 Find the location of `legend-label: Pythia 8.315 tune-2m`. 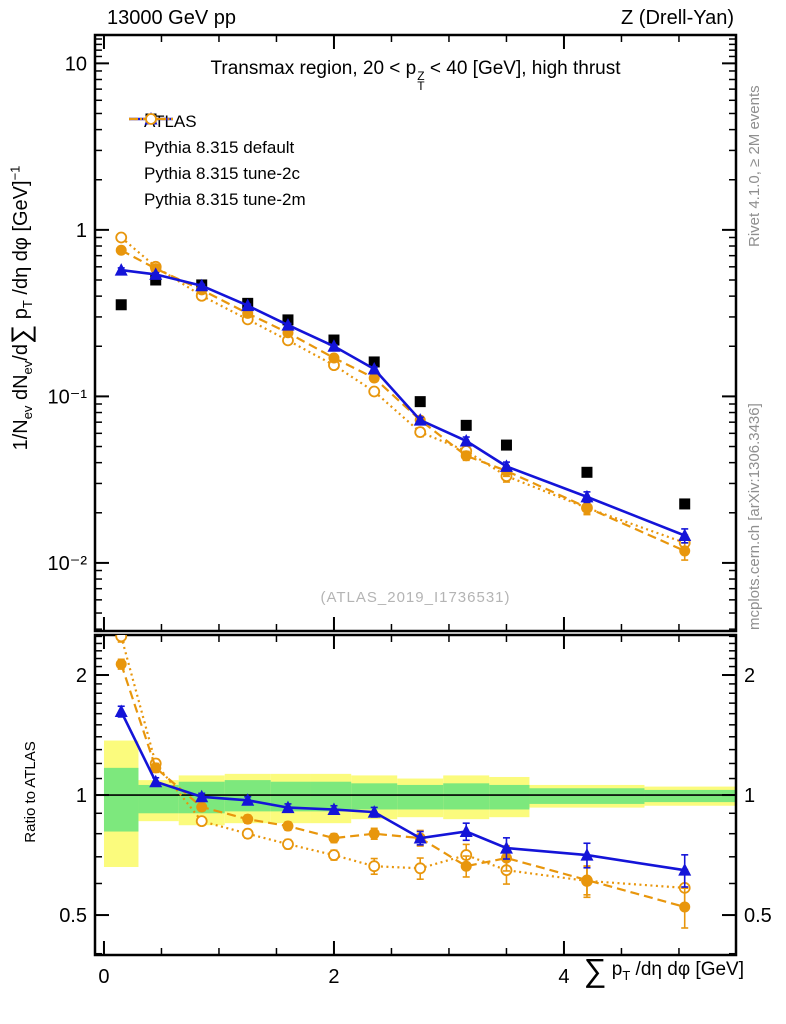

legend-label: Pythia 8.315 tune-2m is located at coordinates (225, 199).